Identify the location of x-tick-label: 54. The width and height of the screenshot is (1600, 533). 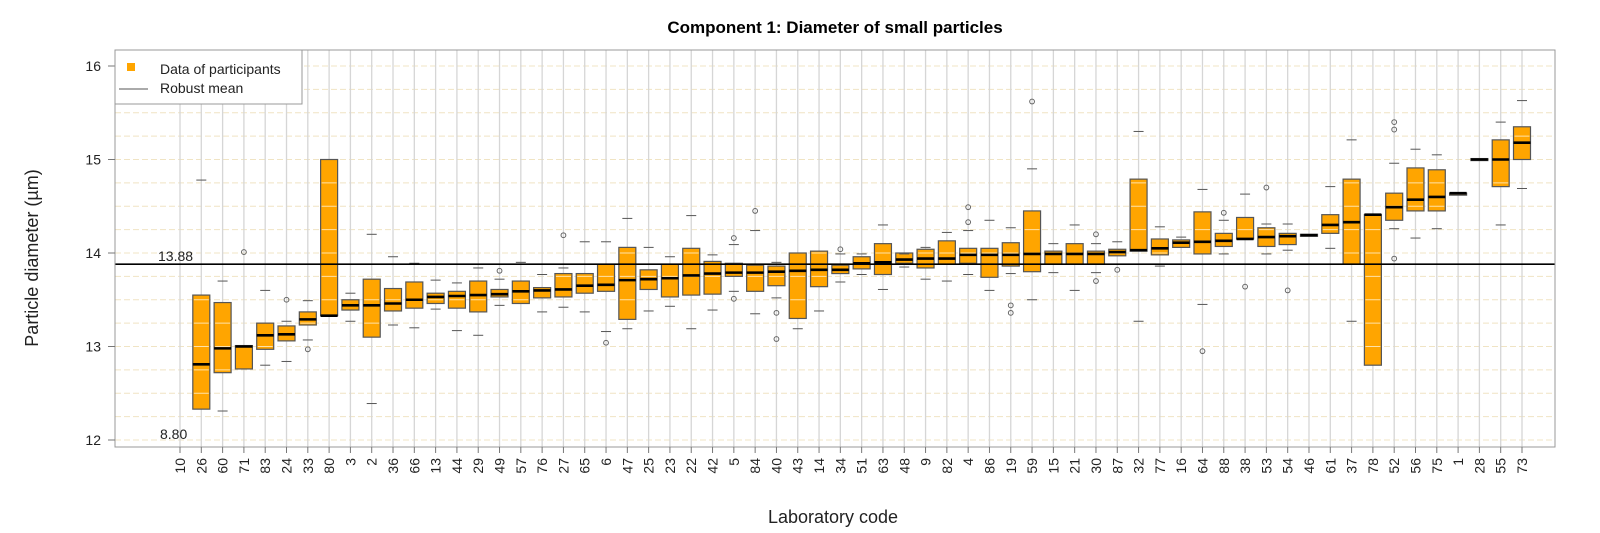
(1288, 466).